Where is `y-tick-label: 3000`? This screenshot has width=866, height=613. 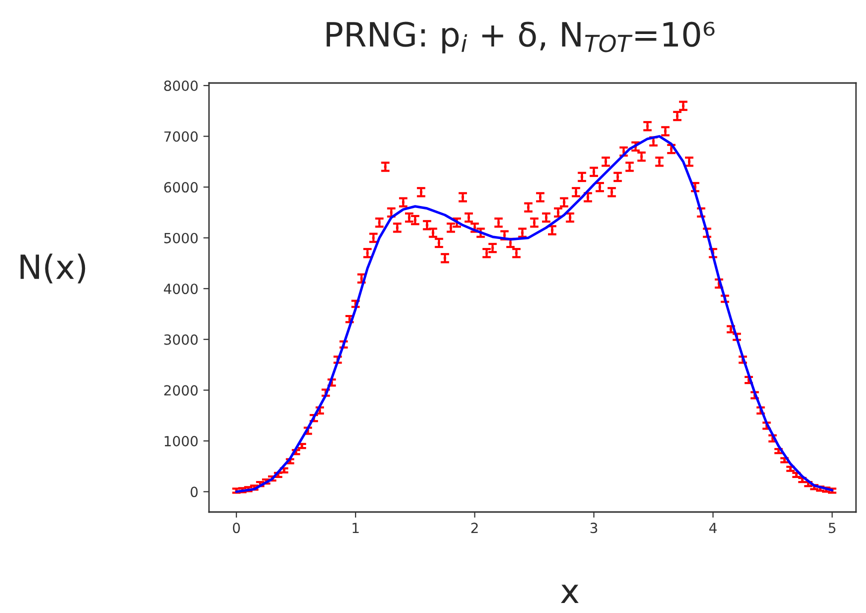
y-tick-label: 3000 is located at coordinates (181, 339).